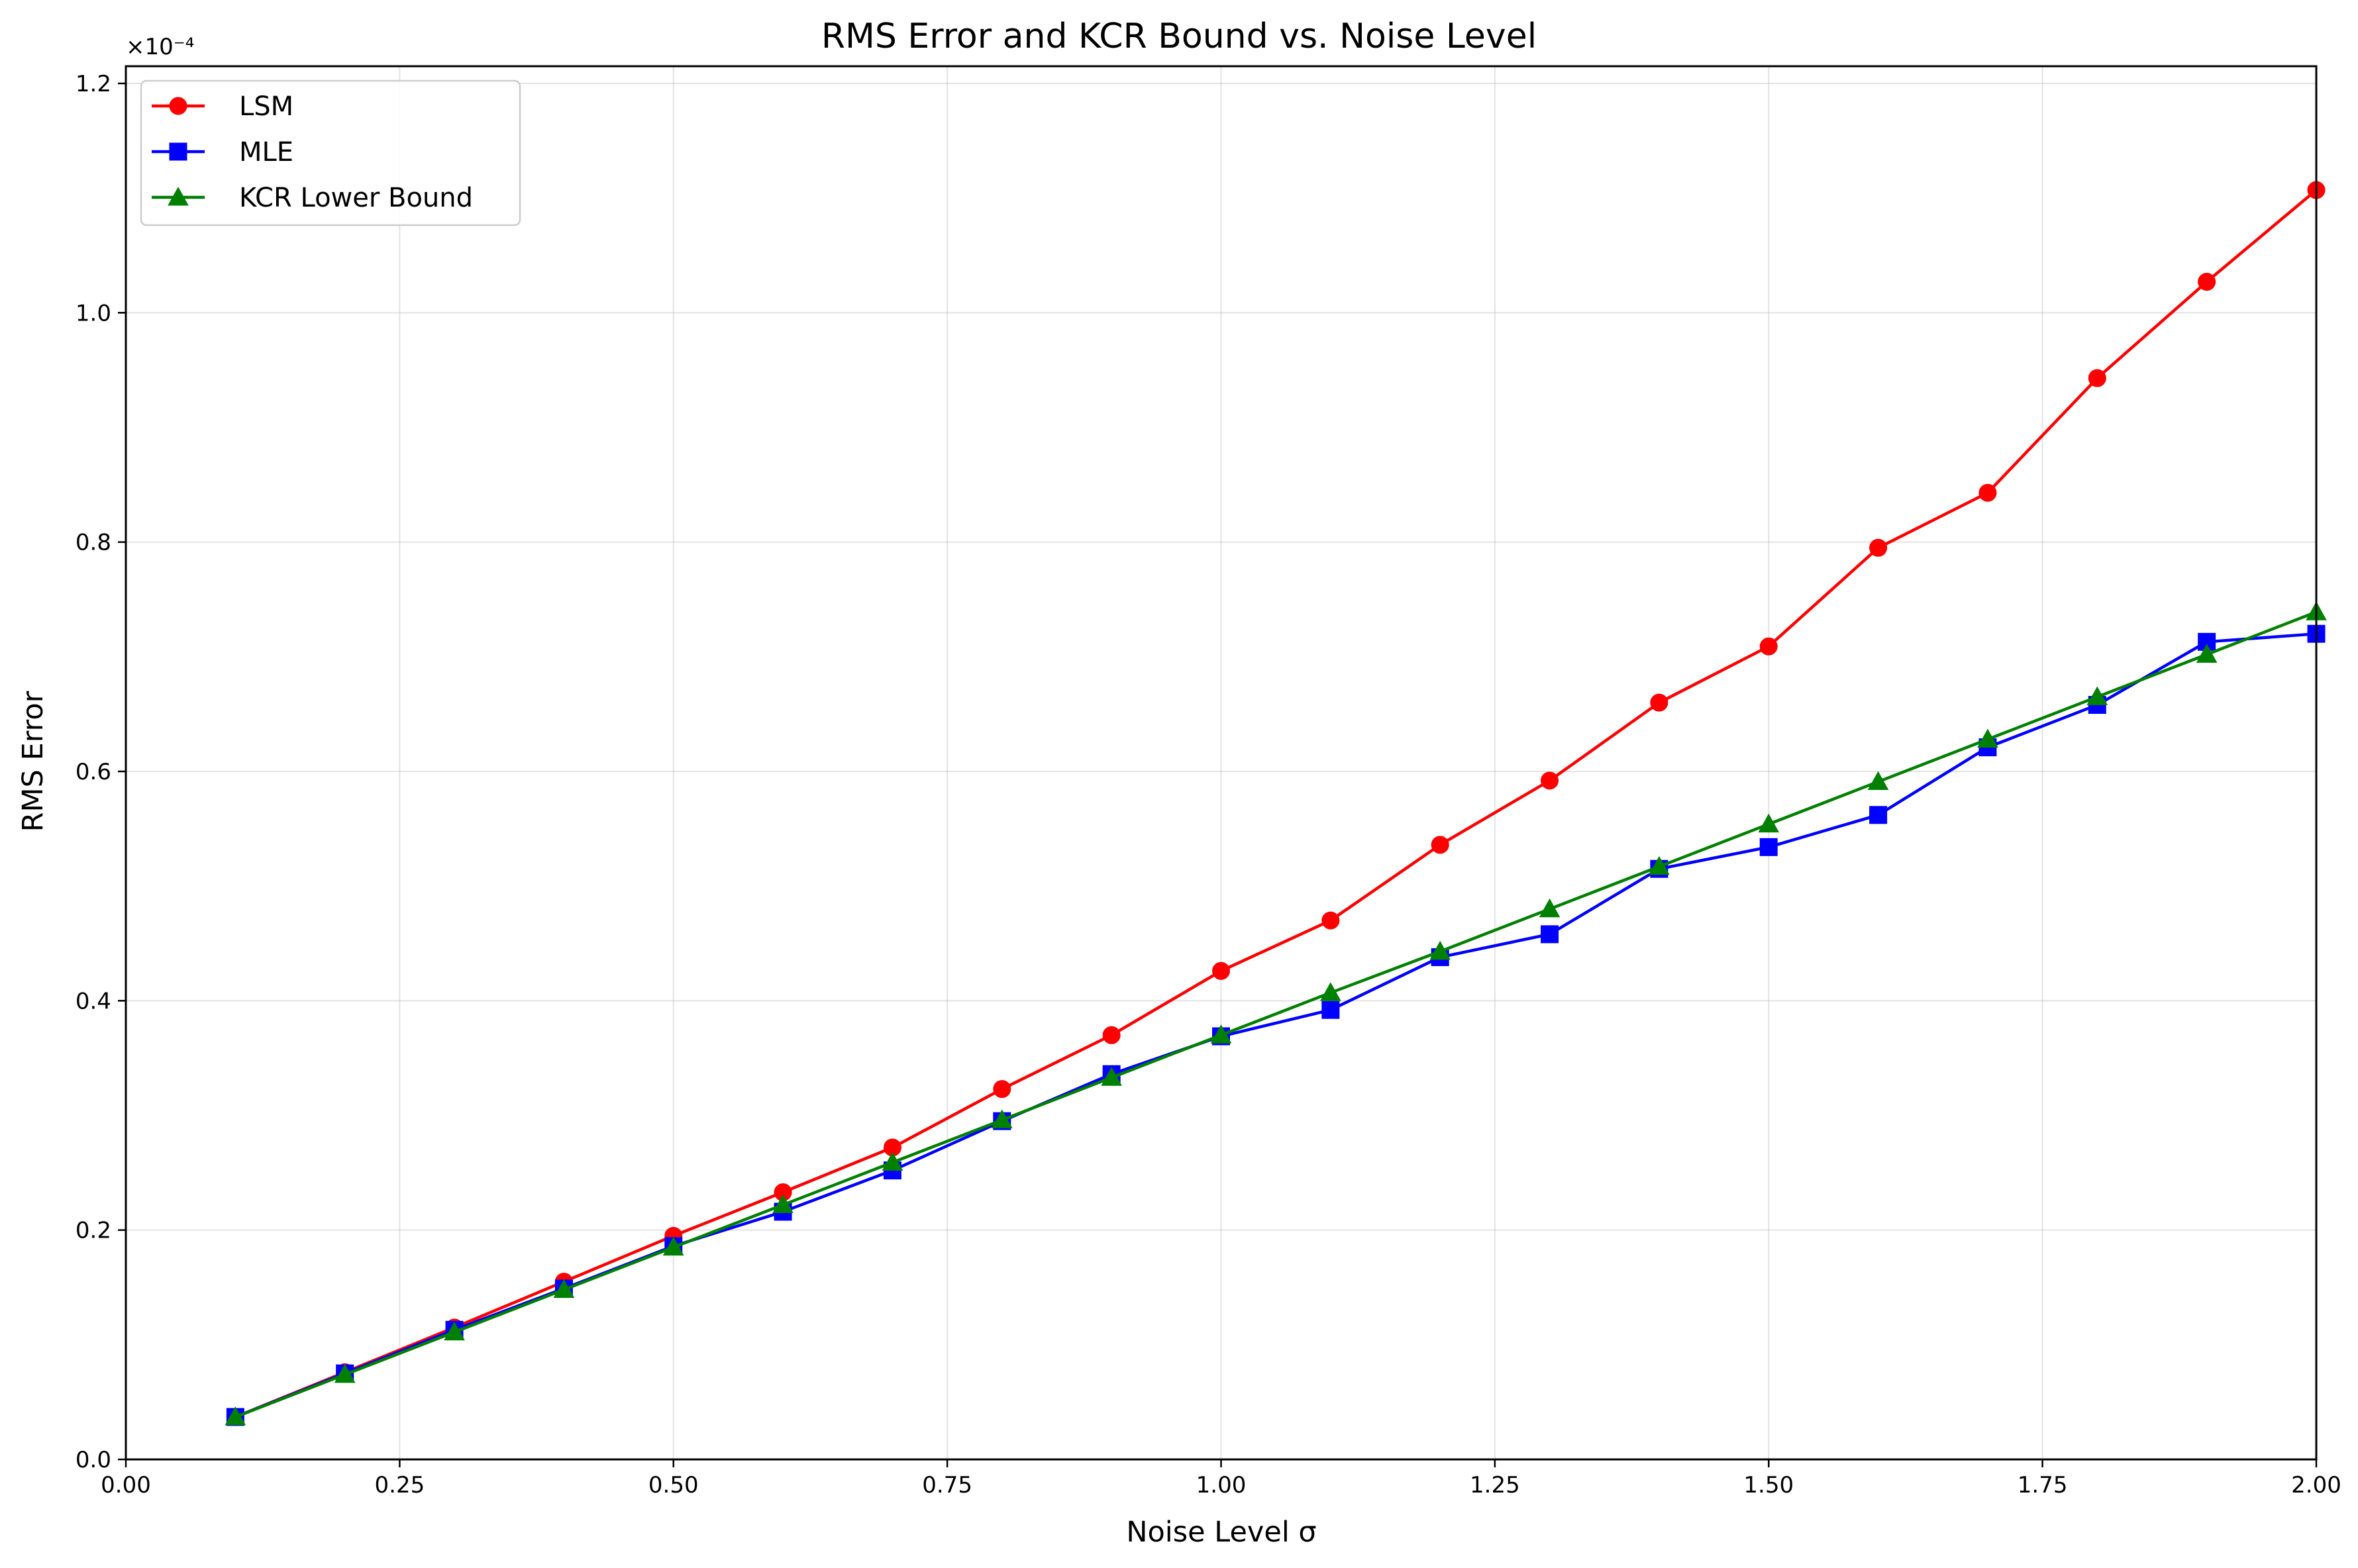 The image size is (2358, 1568). I want to click on y-tick-label: 1.0, so click(93, 313).